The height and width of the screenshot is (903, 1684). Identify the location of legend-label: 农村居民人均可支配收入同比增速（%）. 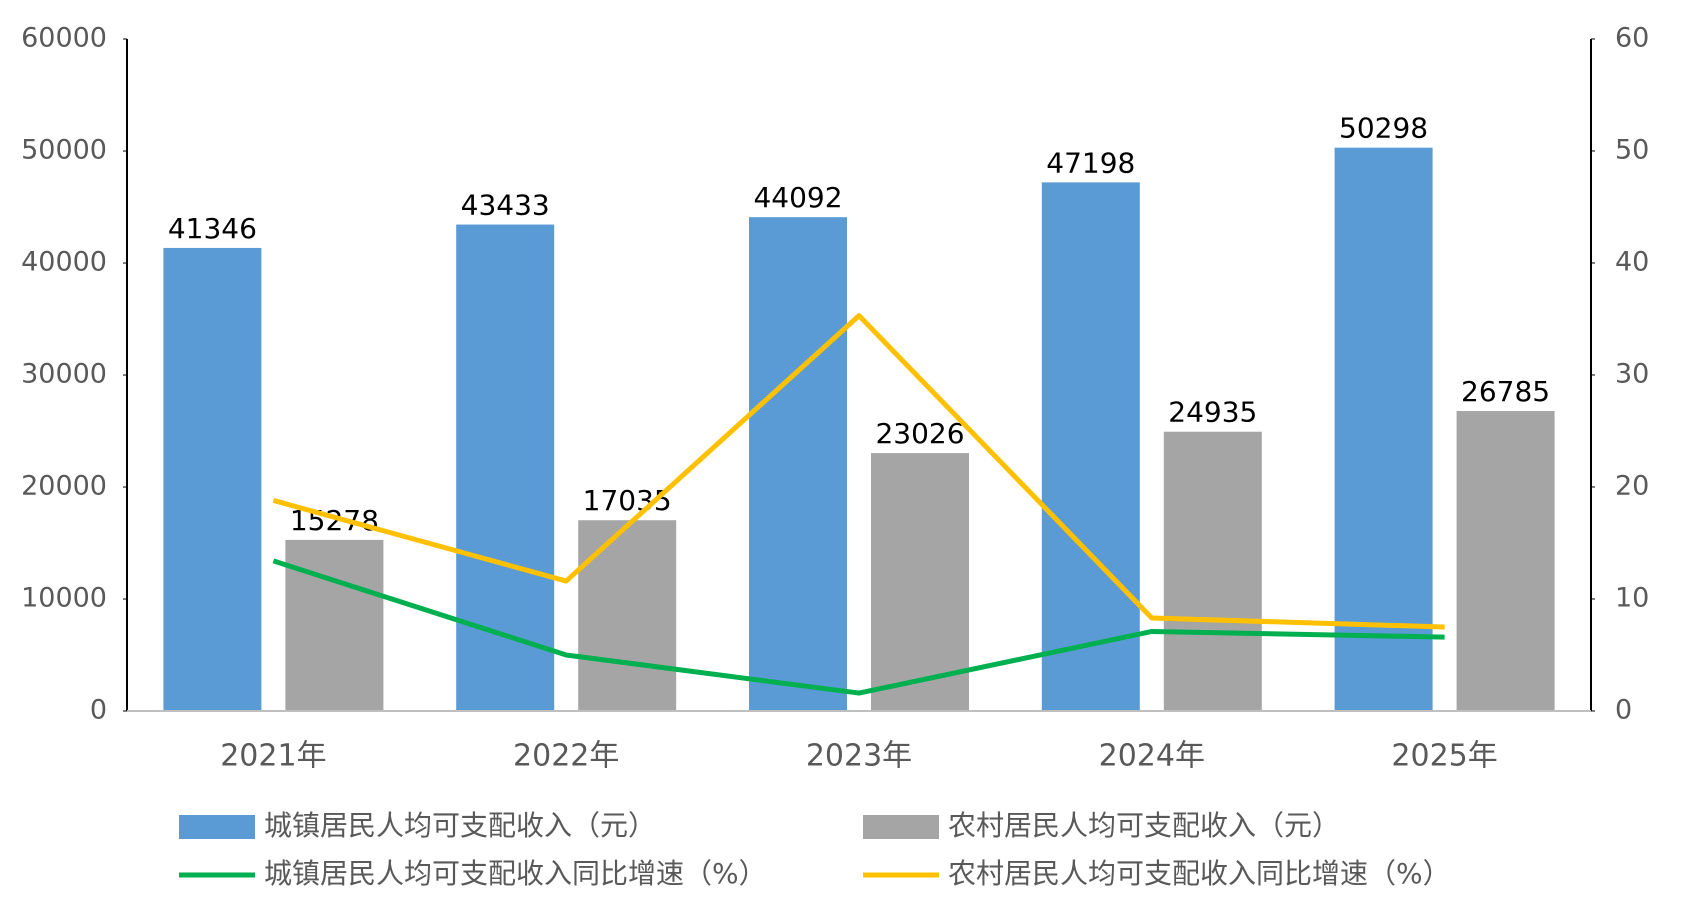
(1199, 873).